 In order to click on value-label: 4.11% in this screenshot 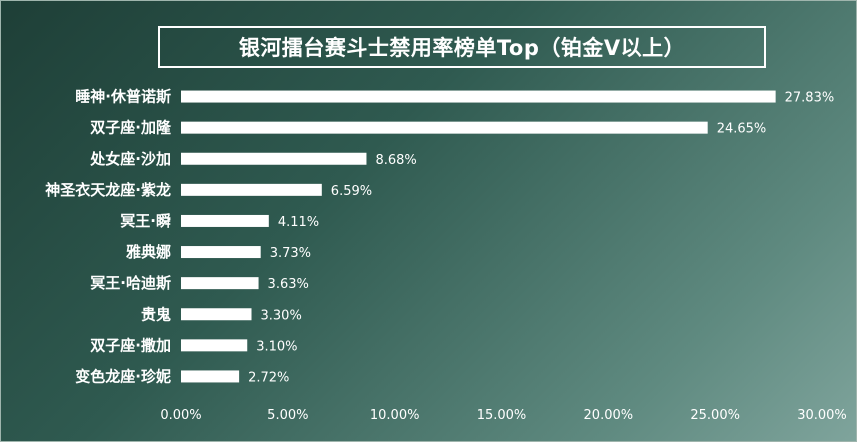, I will do `click(298, 222)`.